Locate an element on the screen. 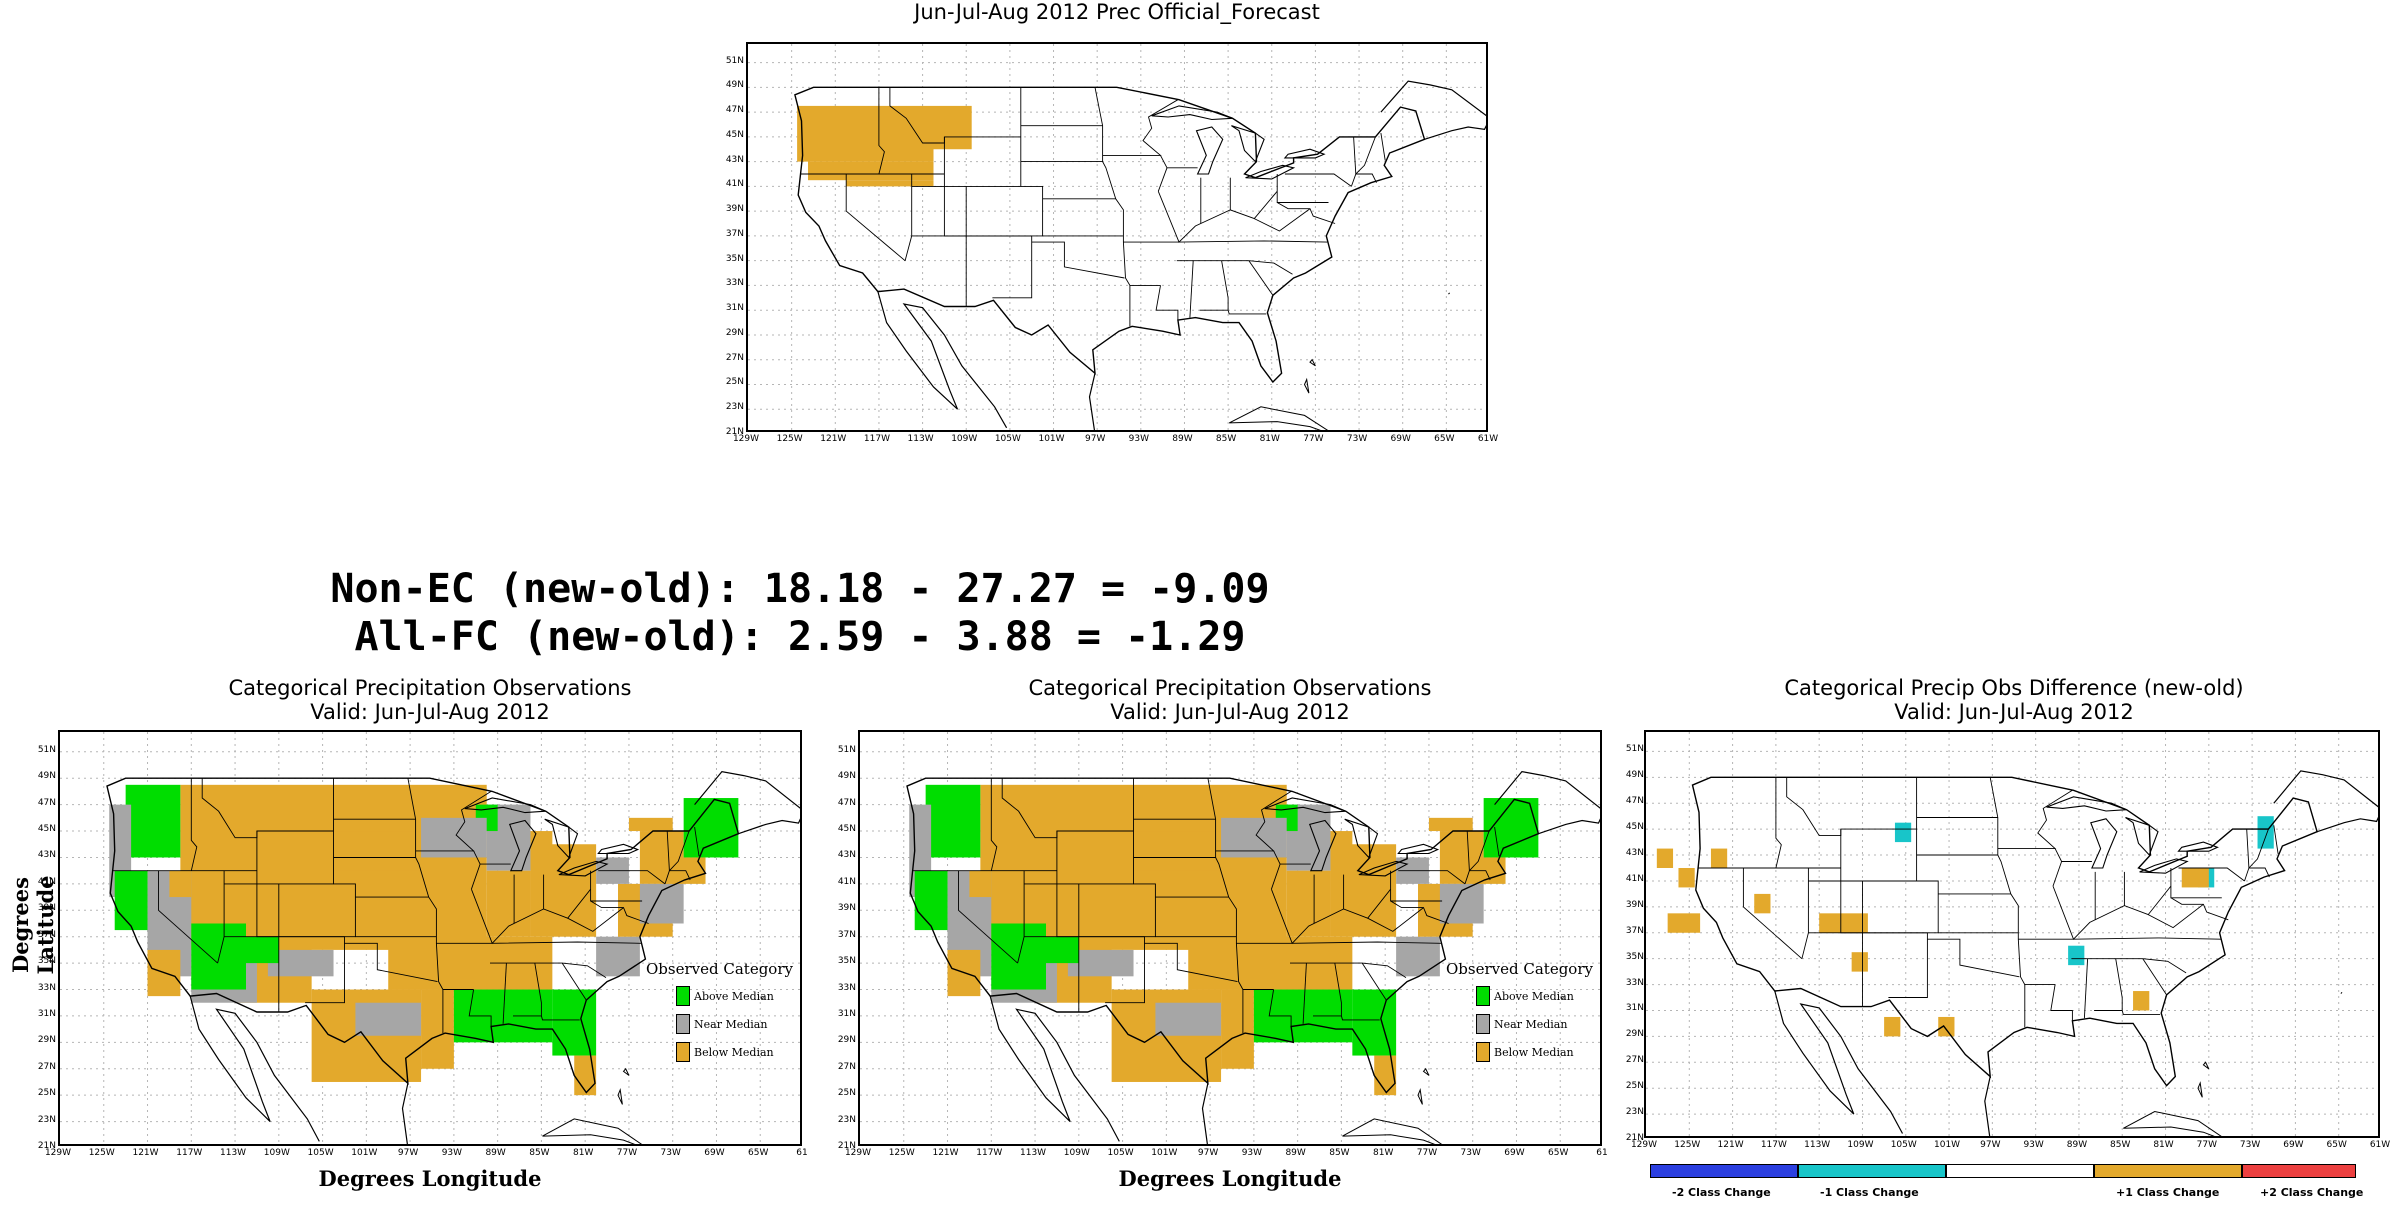 This screenshot has width=2400, height=1232. lat-tick-label: 29N is located at coordinates (846, 1040).